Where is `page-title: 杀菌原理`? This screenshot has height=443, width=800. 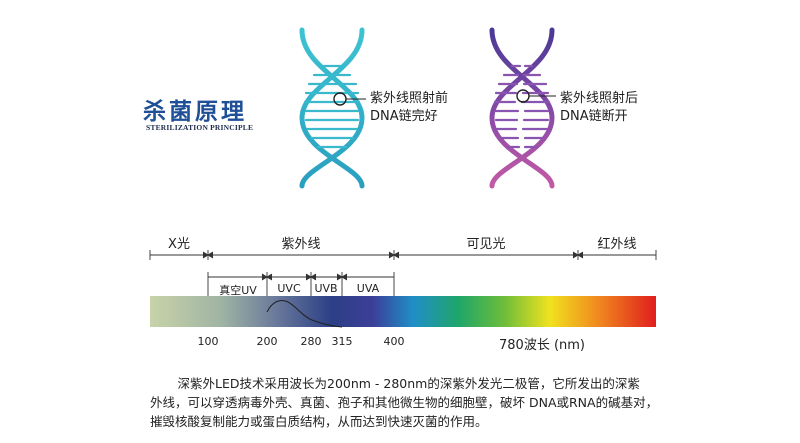 page-title: 杀菌原理 is located at coordinates (195, 111).